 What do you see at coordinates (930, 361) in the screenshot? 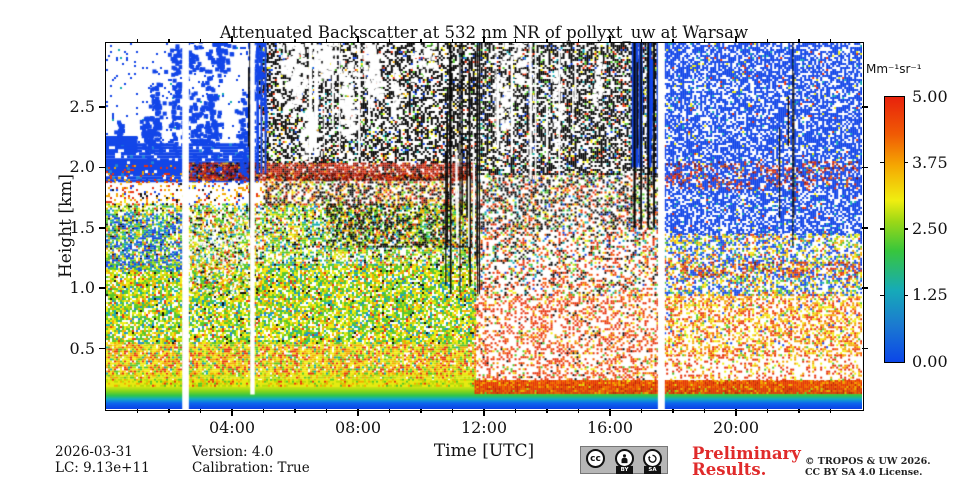
I see `colorbar-tick-label: 0.00` at bounding box center [930, 361].